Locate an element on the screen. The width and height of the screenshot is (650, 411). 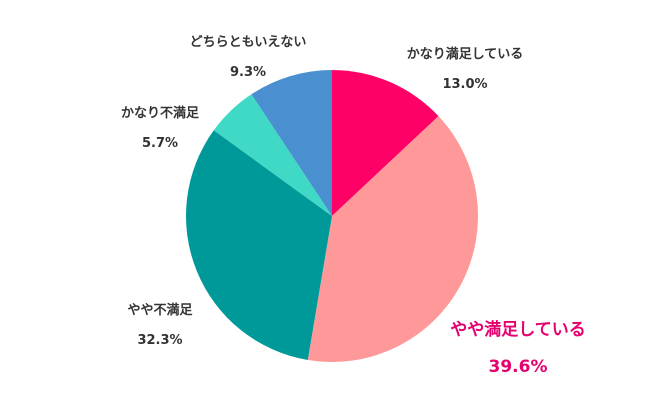
slice-value-label: 5.7% is located at coordinates (160, 143).